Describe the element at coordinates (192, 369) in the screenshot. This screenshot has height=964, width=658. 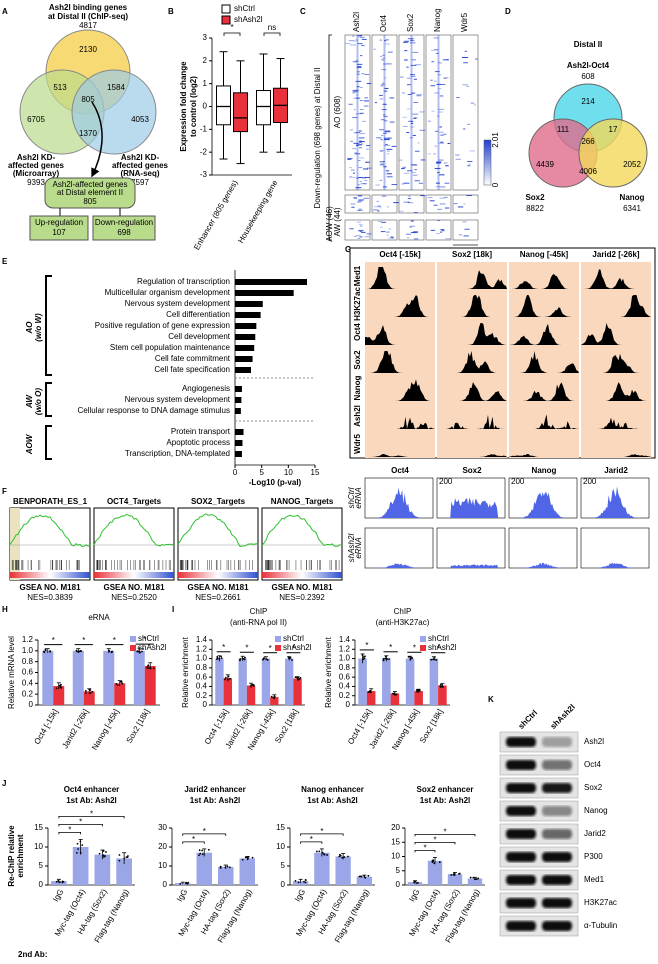
I see `category-label: Cell fate specification` at that location.